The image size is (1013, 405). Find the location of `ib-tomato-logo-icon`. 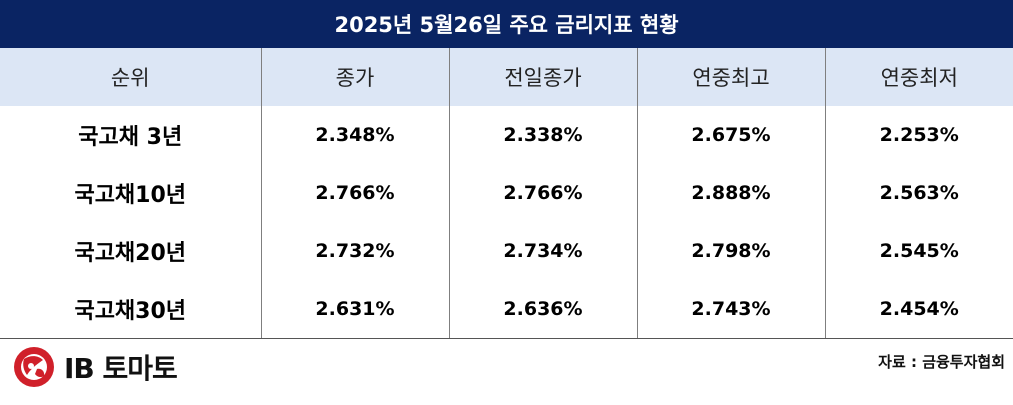

ib-tomato-logo-icon is located at coordinates (34, 367).